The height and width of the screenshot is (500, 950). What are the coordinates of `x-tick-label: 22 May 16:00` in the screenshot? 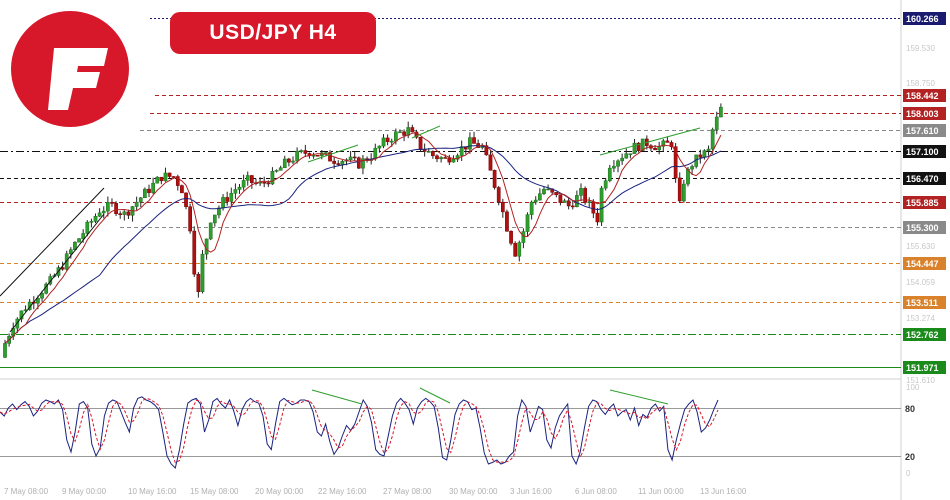 It's located at (342, 491).